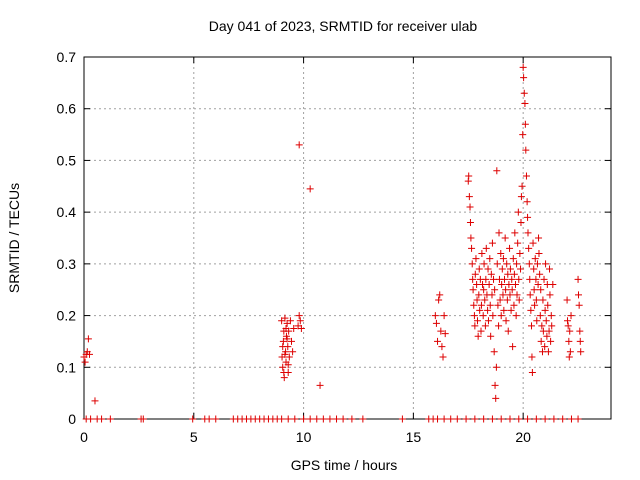 The width and height of the screenshot is (640, 480). I want to click on y-tick-label: 0.4, so click(67, 212).